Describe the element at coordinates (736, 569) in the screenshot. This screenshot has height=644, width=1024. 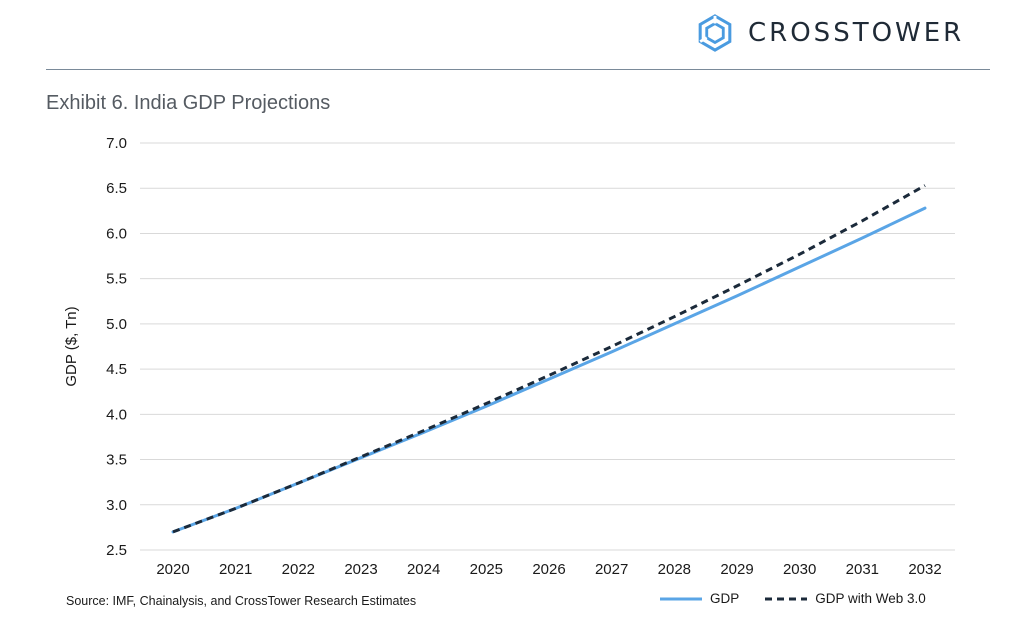
I see `x-tick-label: 2029` at that location.